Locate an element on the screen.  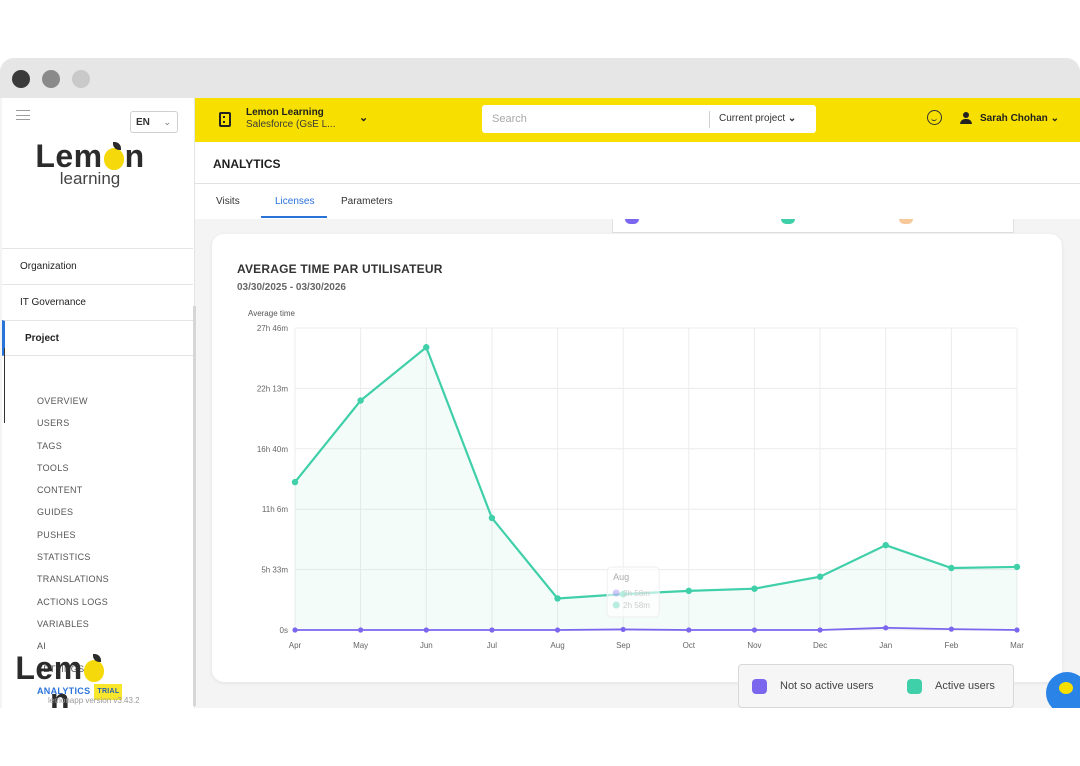
page-title-bar: ANALYTICS is located at coordinates (637, 163).